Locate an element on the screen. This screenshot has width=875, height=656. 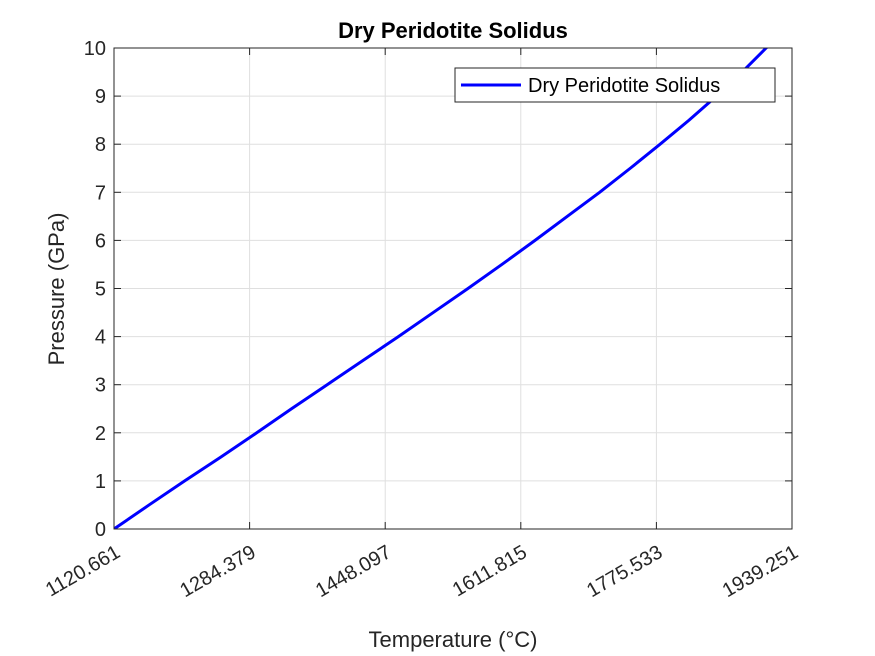
legend: Dry Peridotite Solidus is located at coordinates (615, 85).